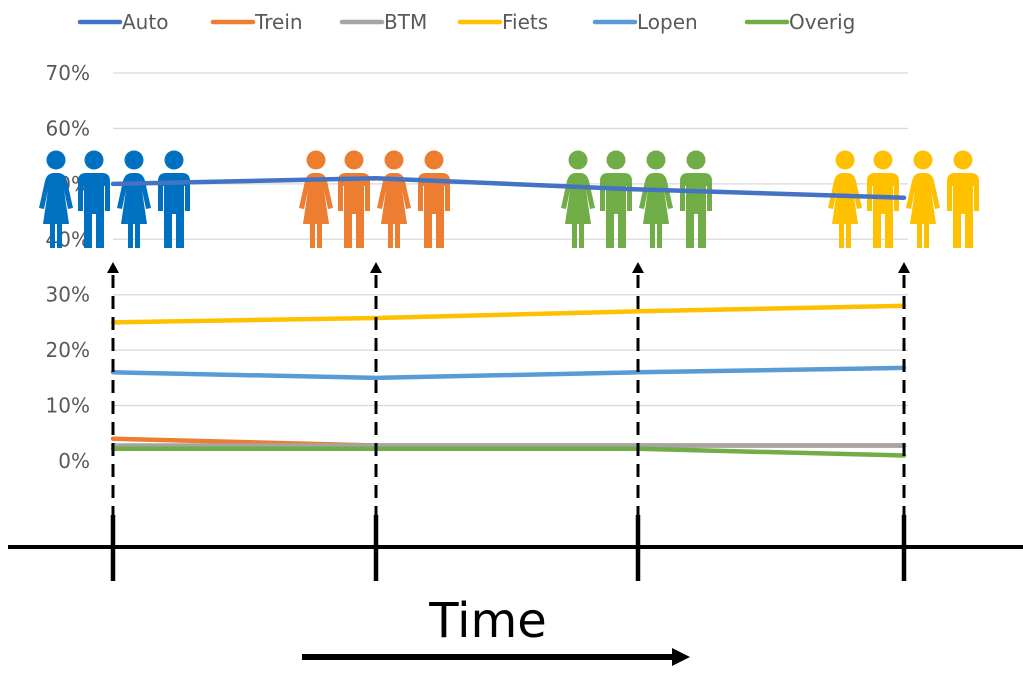 The width and height of the screenshot is (1023, 674). Describe the element at coordinates (68, 128) in the screenshot. I see `y-tick-label: 60%` at that location.